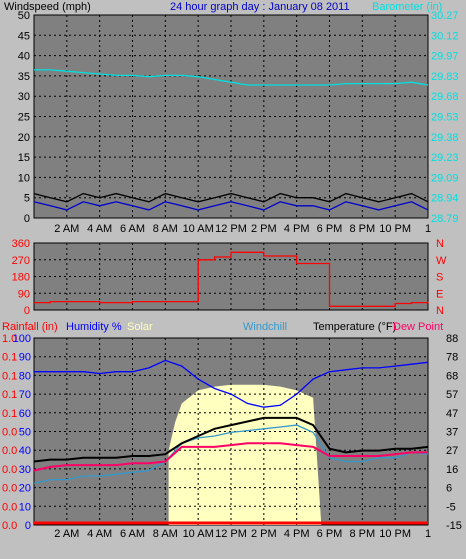 The width and height of the screenshot is (466, 559). Describe the element at coordinates (445, 158) in the screenshot. I see `barometer-axis-tick: 29.23` at that location.